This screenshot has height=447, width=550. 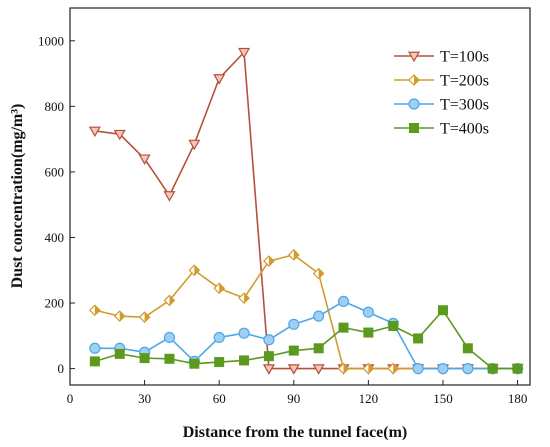 I want to click on legend-label: T=400s, so click(x=464, y=129).